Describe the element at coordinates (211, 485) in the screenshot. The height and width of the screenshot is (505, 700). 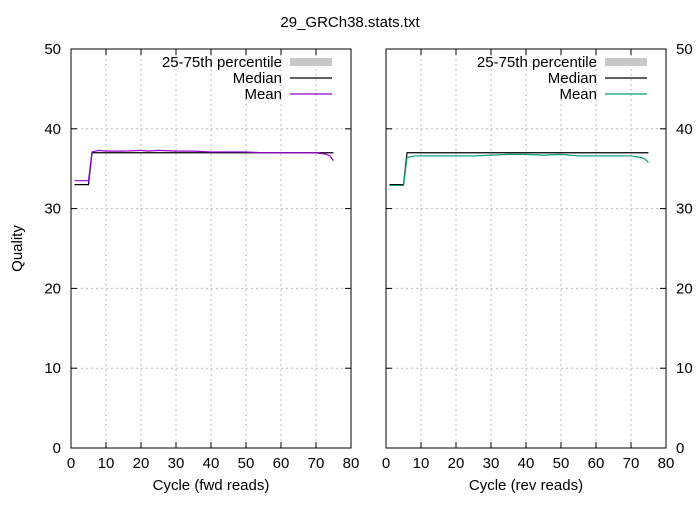
I see `x-axis-title: Cycle (fwd reads)` at that location.